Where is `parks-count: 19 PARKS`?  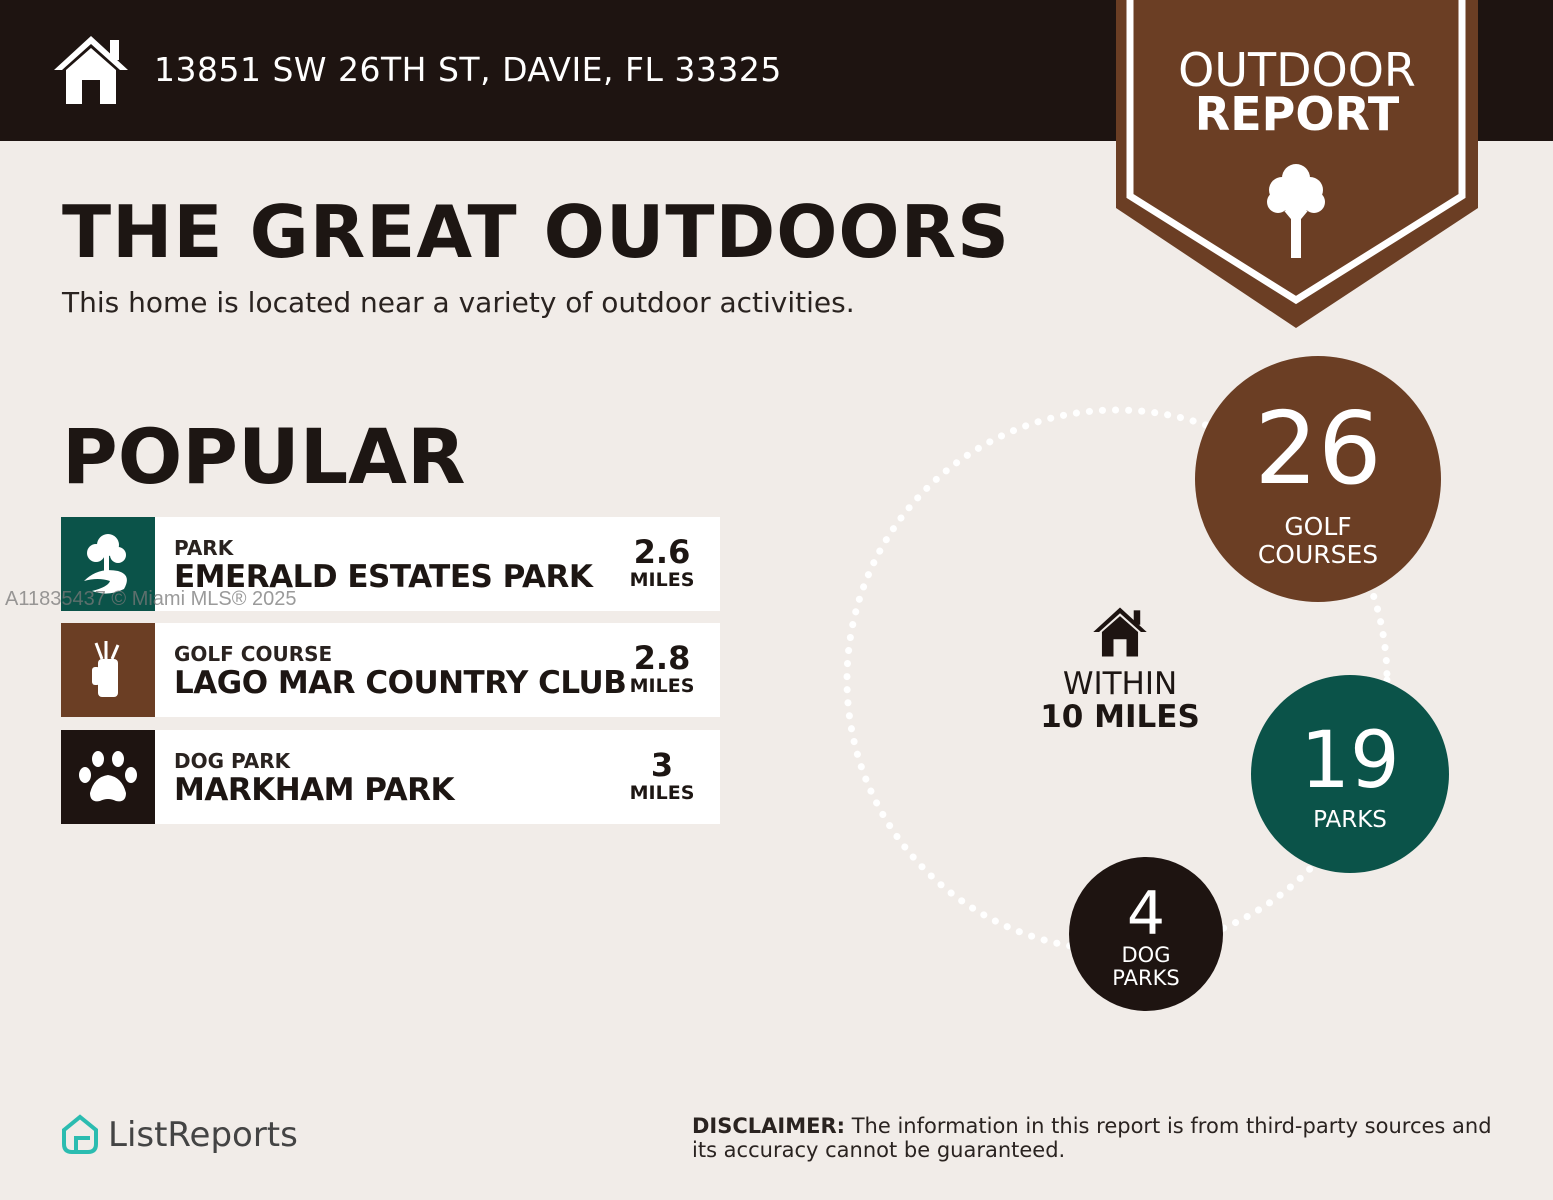 parks-count: 19 PARKS is located at coordinates (1350, 774).